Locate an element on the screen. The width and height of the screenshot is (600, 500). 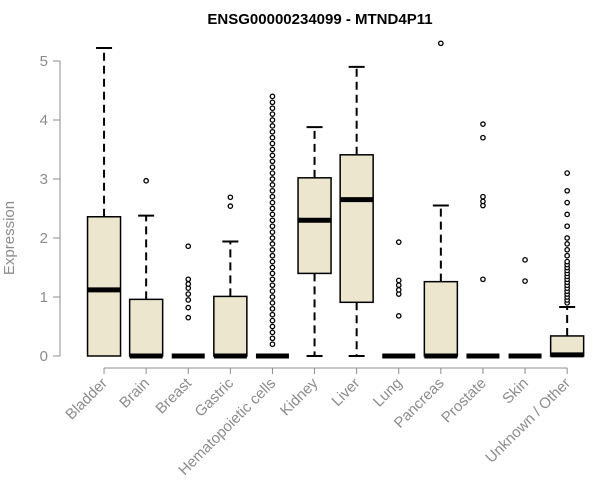
box-brain is located at coordinates (146, 268).